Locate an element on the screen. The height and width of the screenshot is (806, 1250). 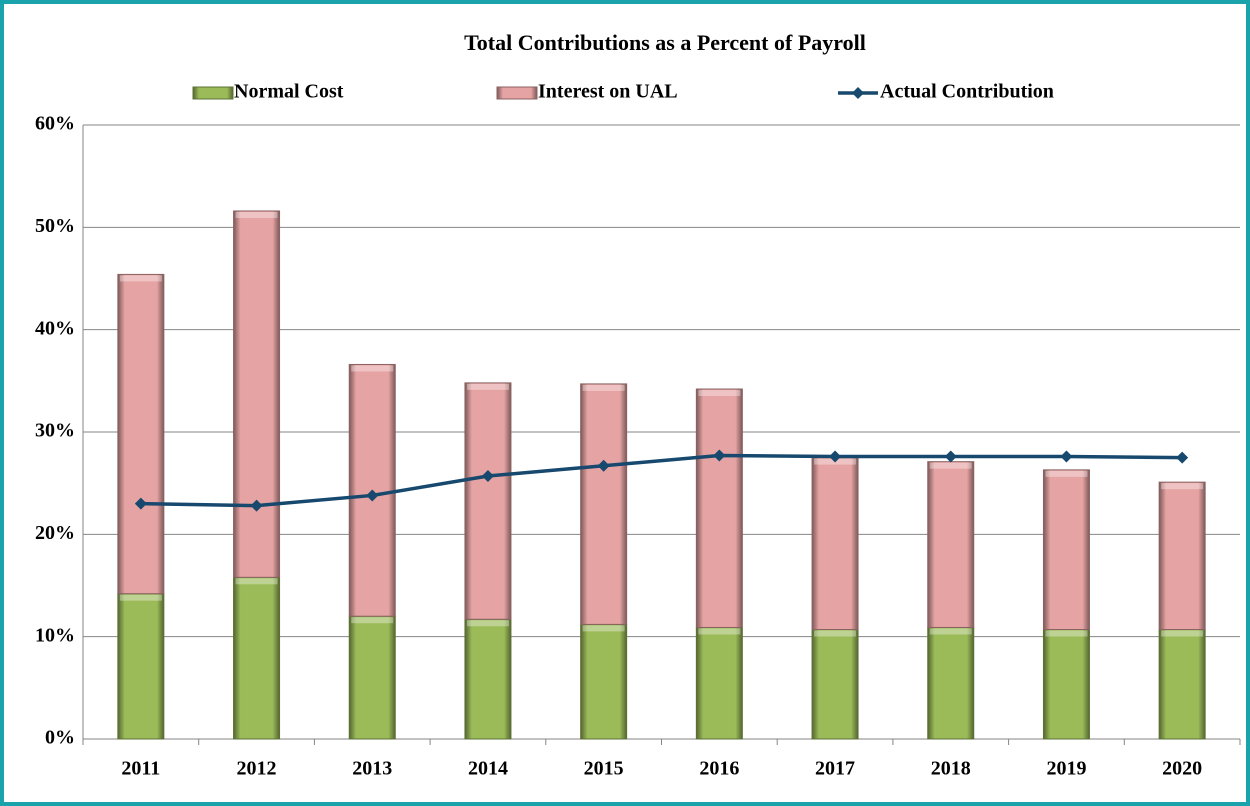
x-tick-label: 2016 is located at coordinates (719, 769).